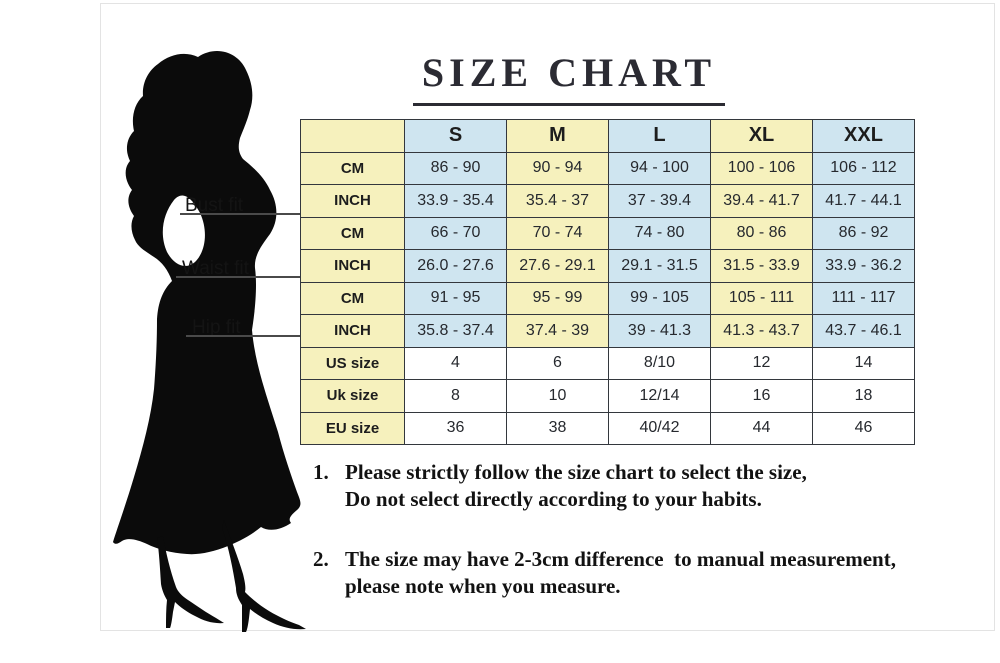 Image resolution: width=1000 pixels, height=663 pixels. I want to click on waist-pointer-line, so click(238, 277).